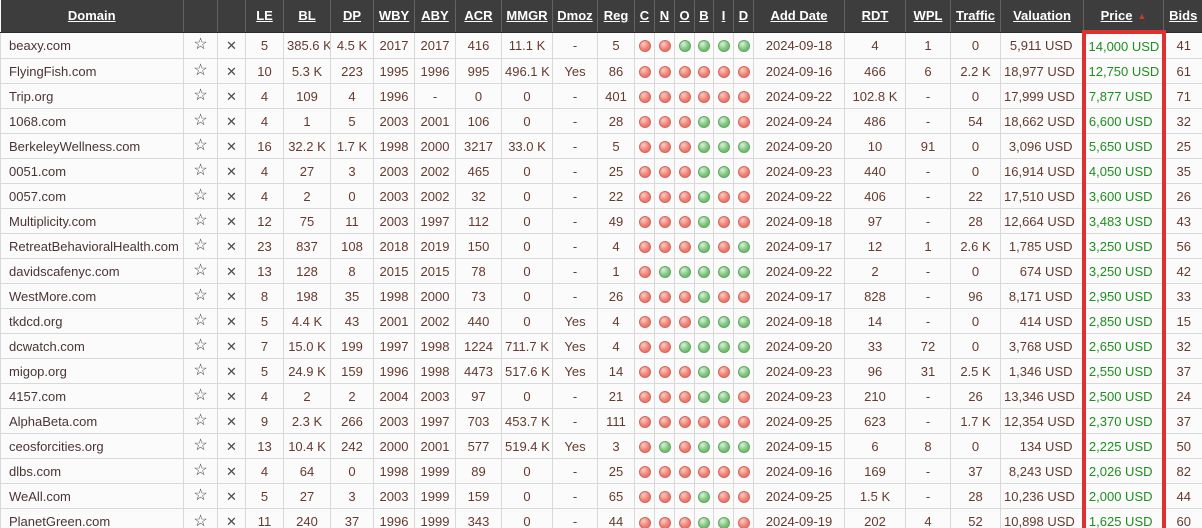 This screenshot has width=1202, height=528. Describe the element at coordinates (975, 471) in the screenshot. I see `traffic-cell: 37` at that location.